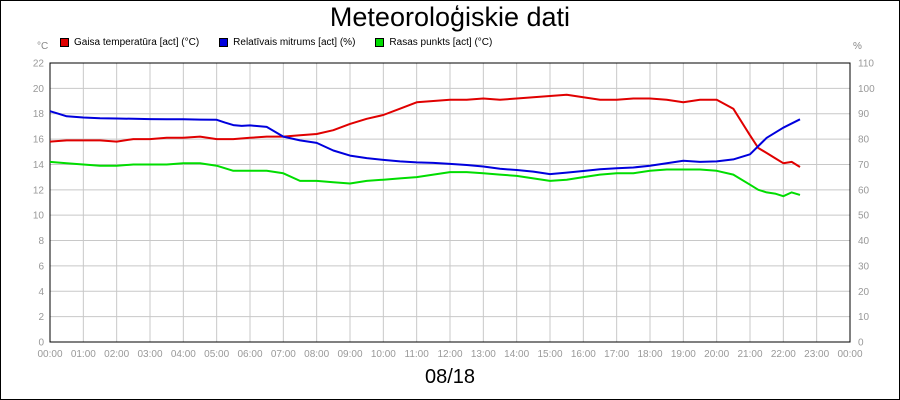 The image size is (900, 400). Describe the element at coordinates (449, 354) in the screenshot. I see `x-tick-label: 12:00` at that location.